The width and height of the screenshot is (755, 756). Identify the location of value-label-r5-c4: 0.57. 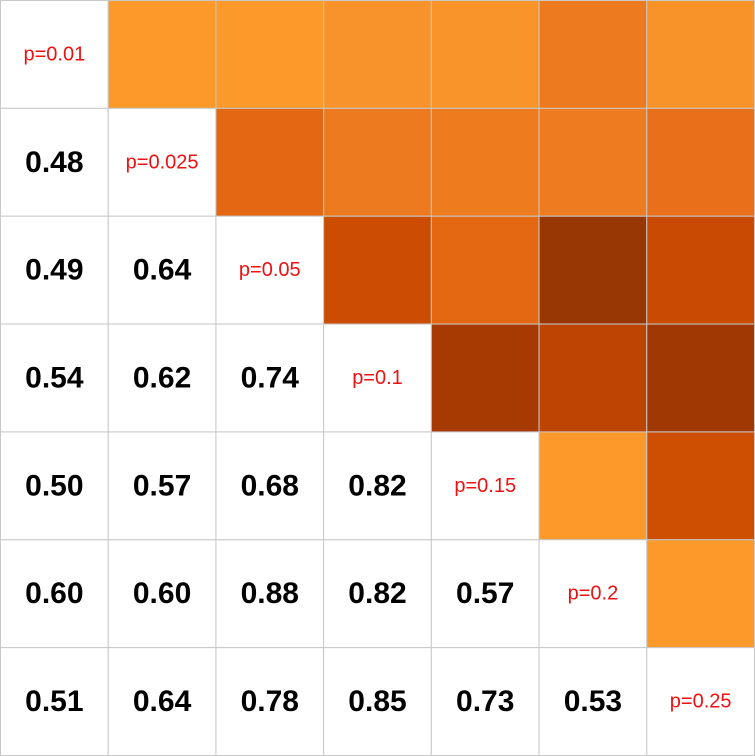
(485, 593).